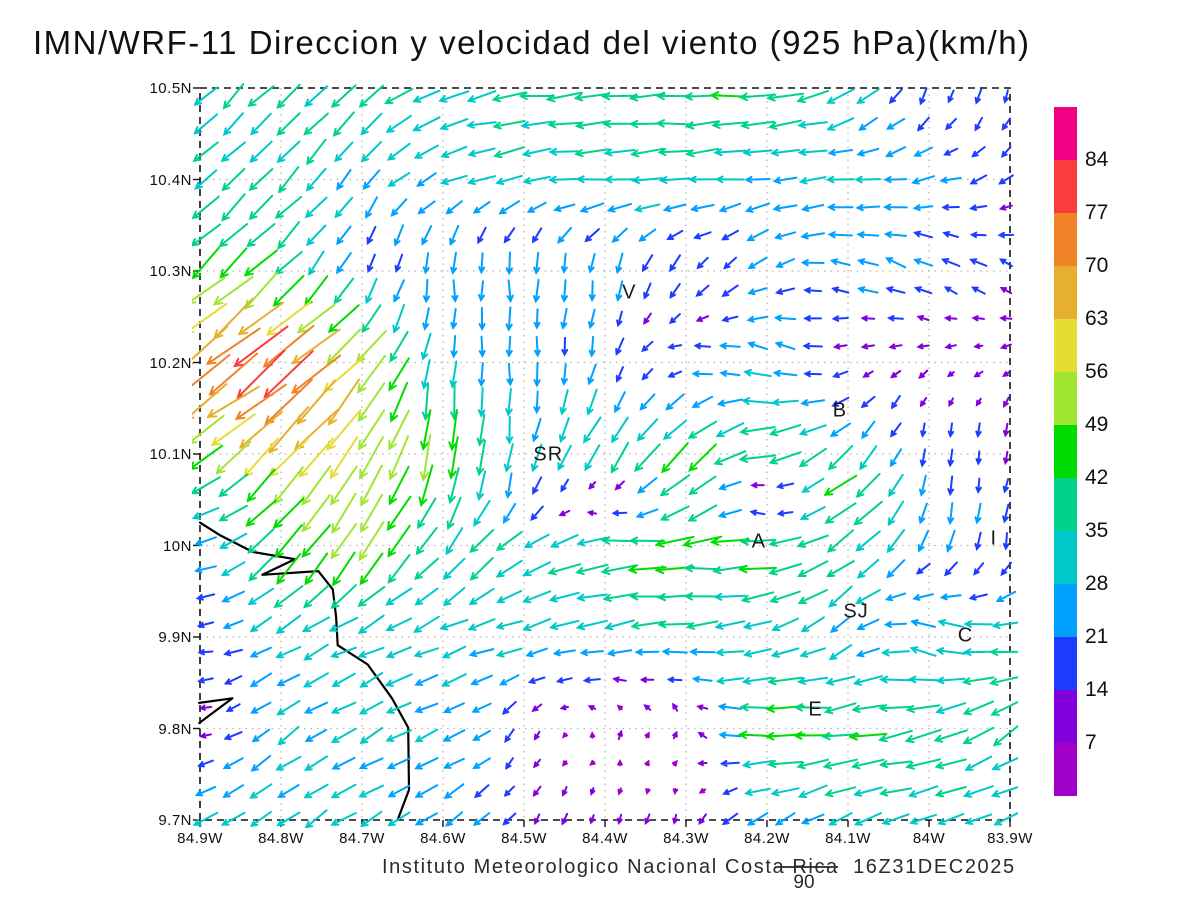 The height and width of the screenshot is (900, 1200). What do you see at coordinates (281, 838) in the screenshot?
I see `x-axis-label: 84.8W` at bounding box center [281, 838].